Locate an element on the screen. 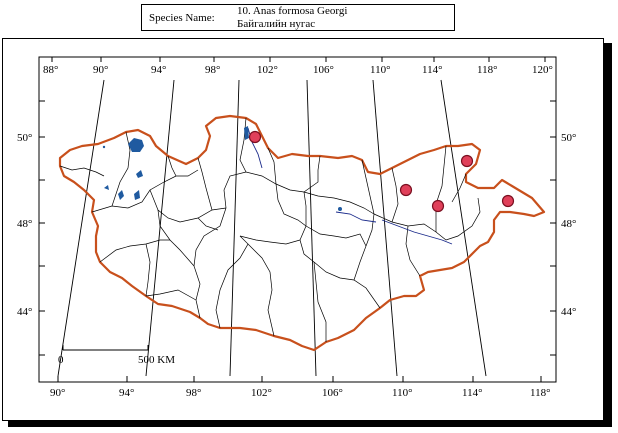  left-latitude-labels: 50° 48° 44° is located at coordinates (24, 225).